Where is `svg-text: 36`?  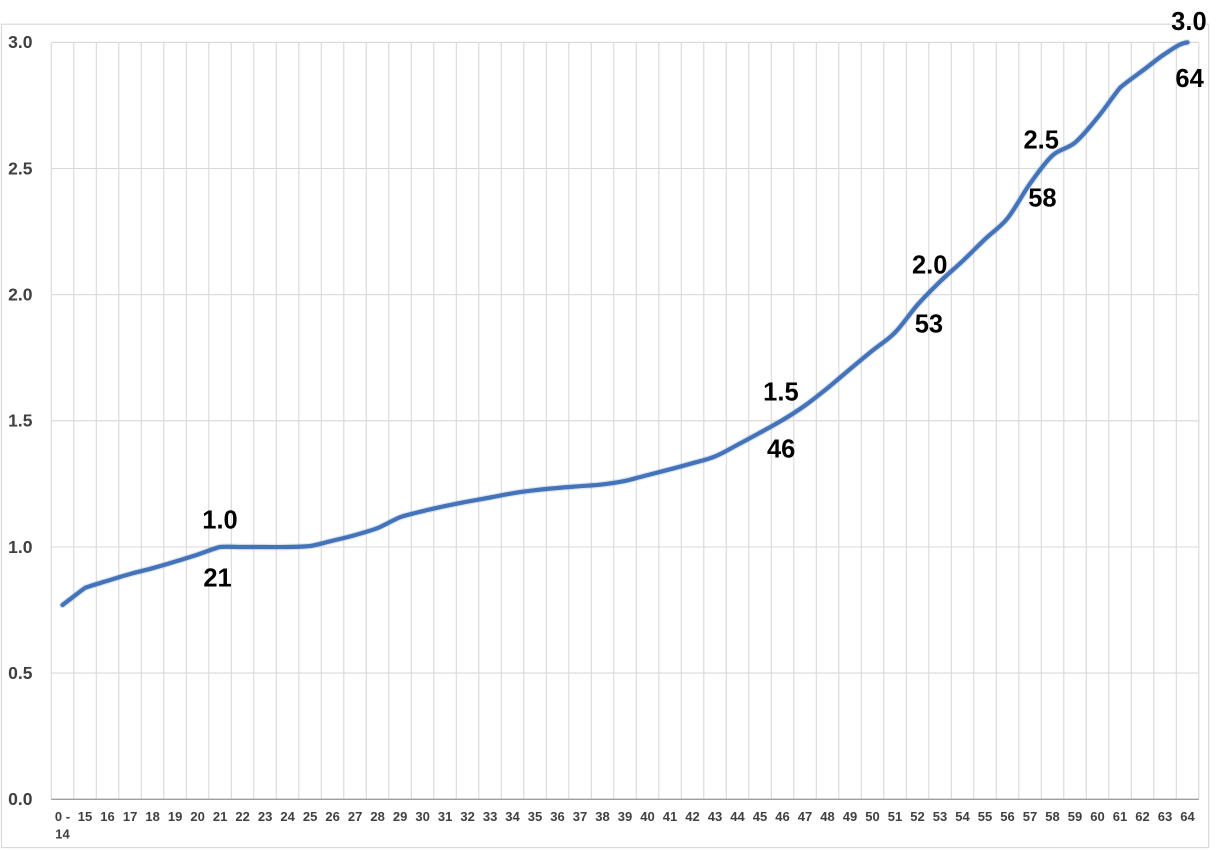
svg-text: 36 is located at coordinates (557, 816).